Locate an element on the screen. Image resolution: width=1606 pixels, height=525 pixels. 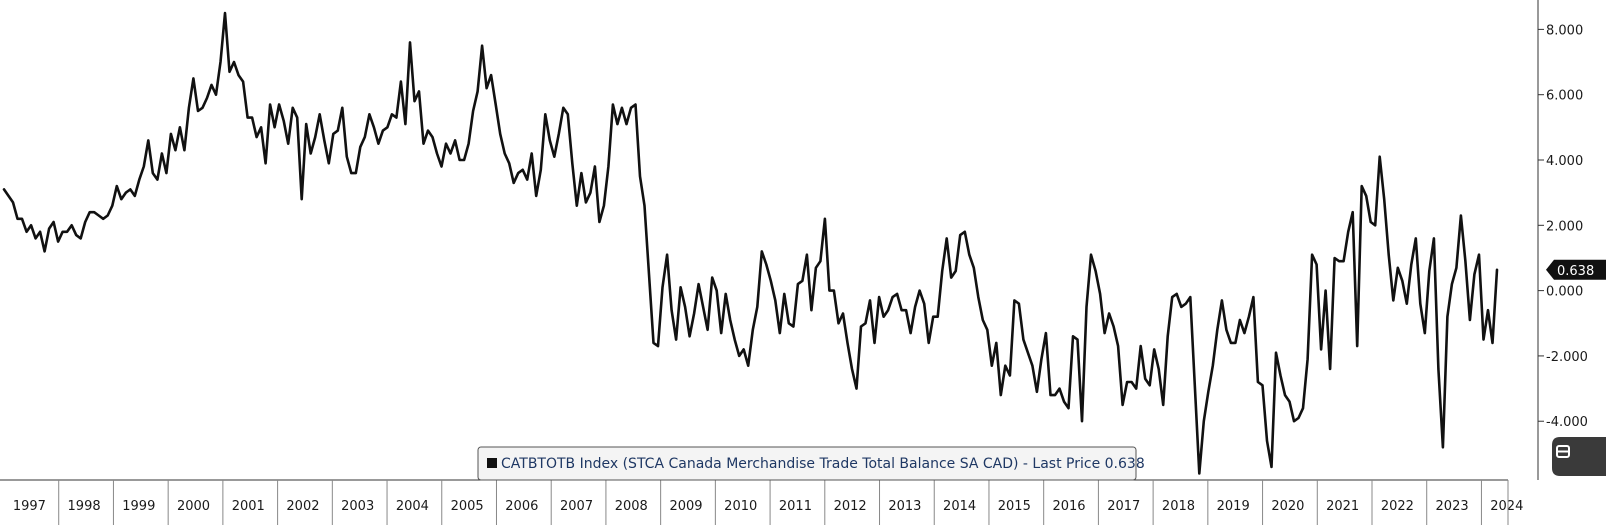
last-value-text: 0.638 is located at coordinates (1575, 271).